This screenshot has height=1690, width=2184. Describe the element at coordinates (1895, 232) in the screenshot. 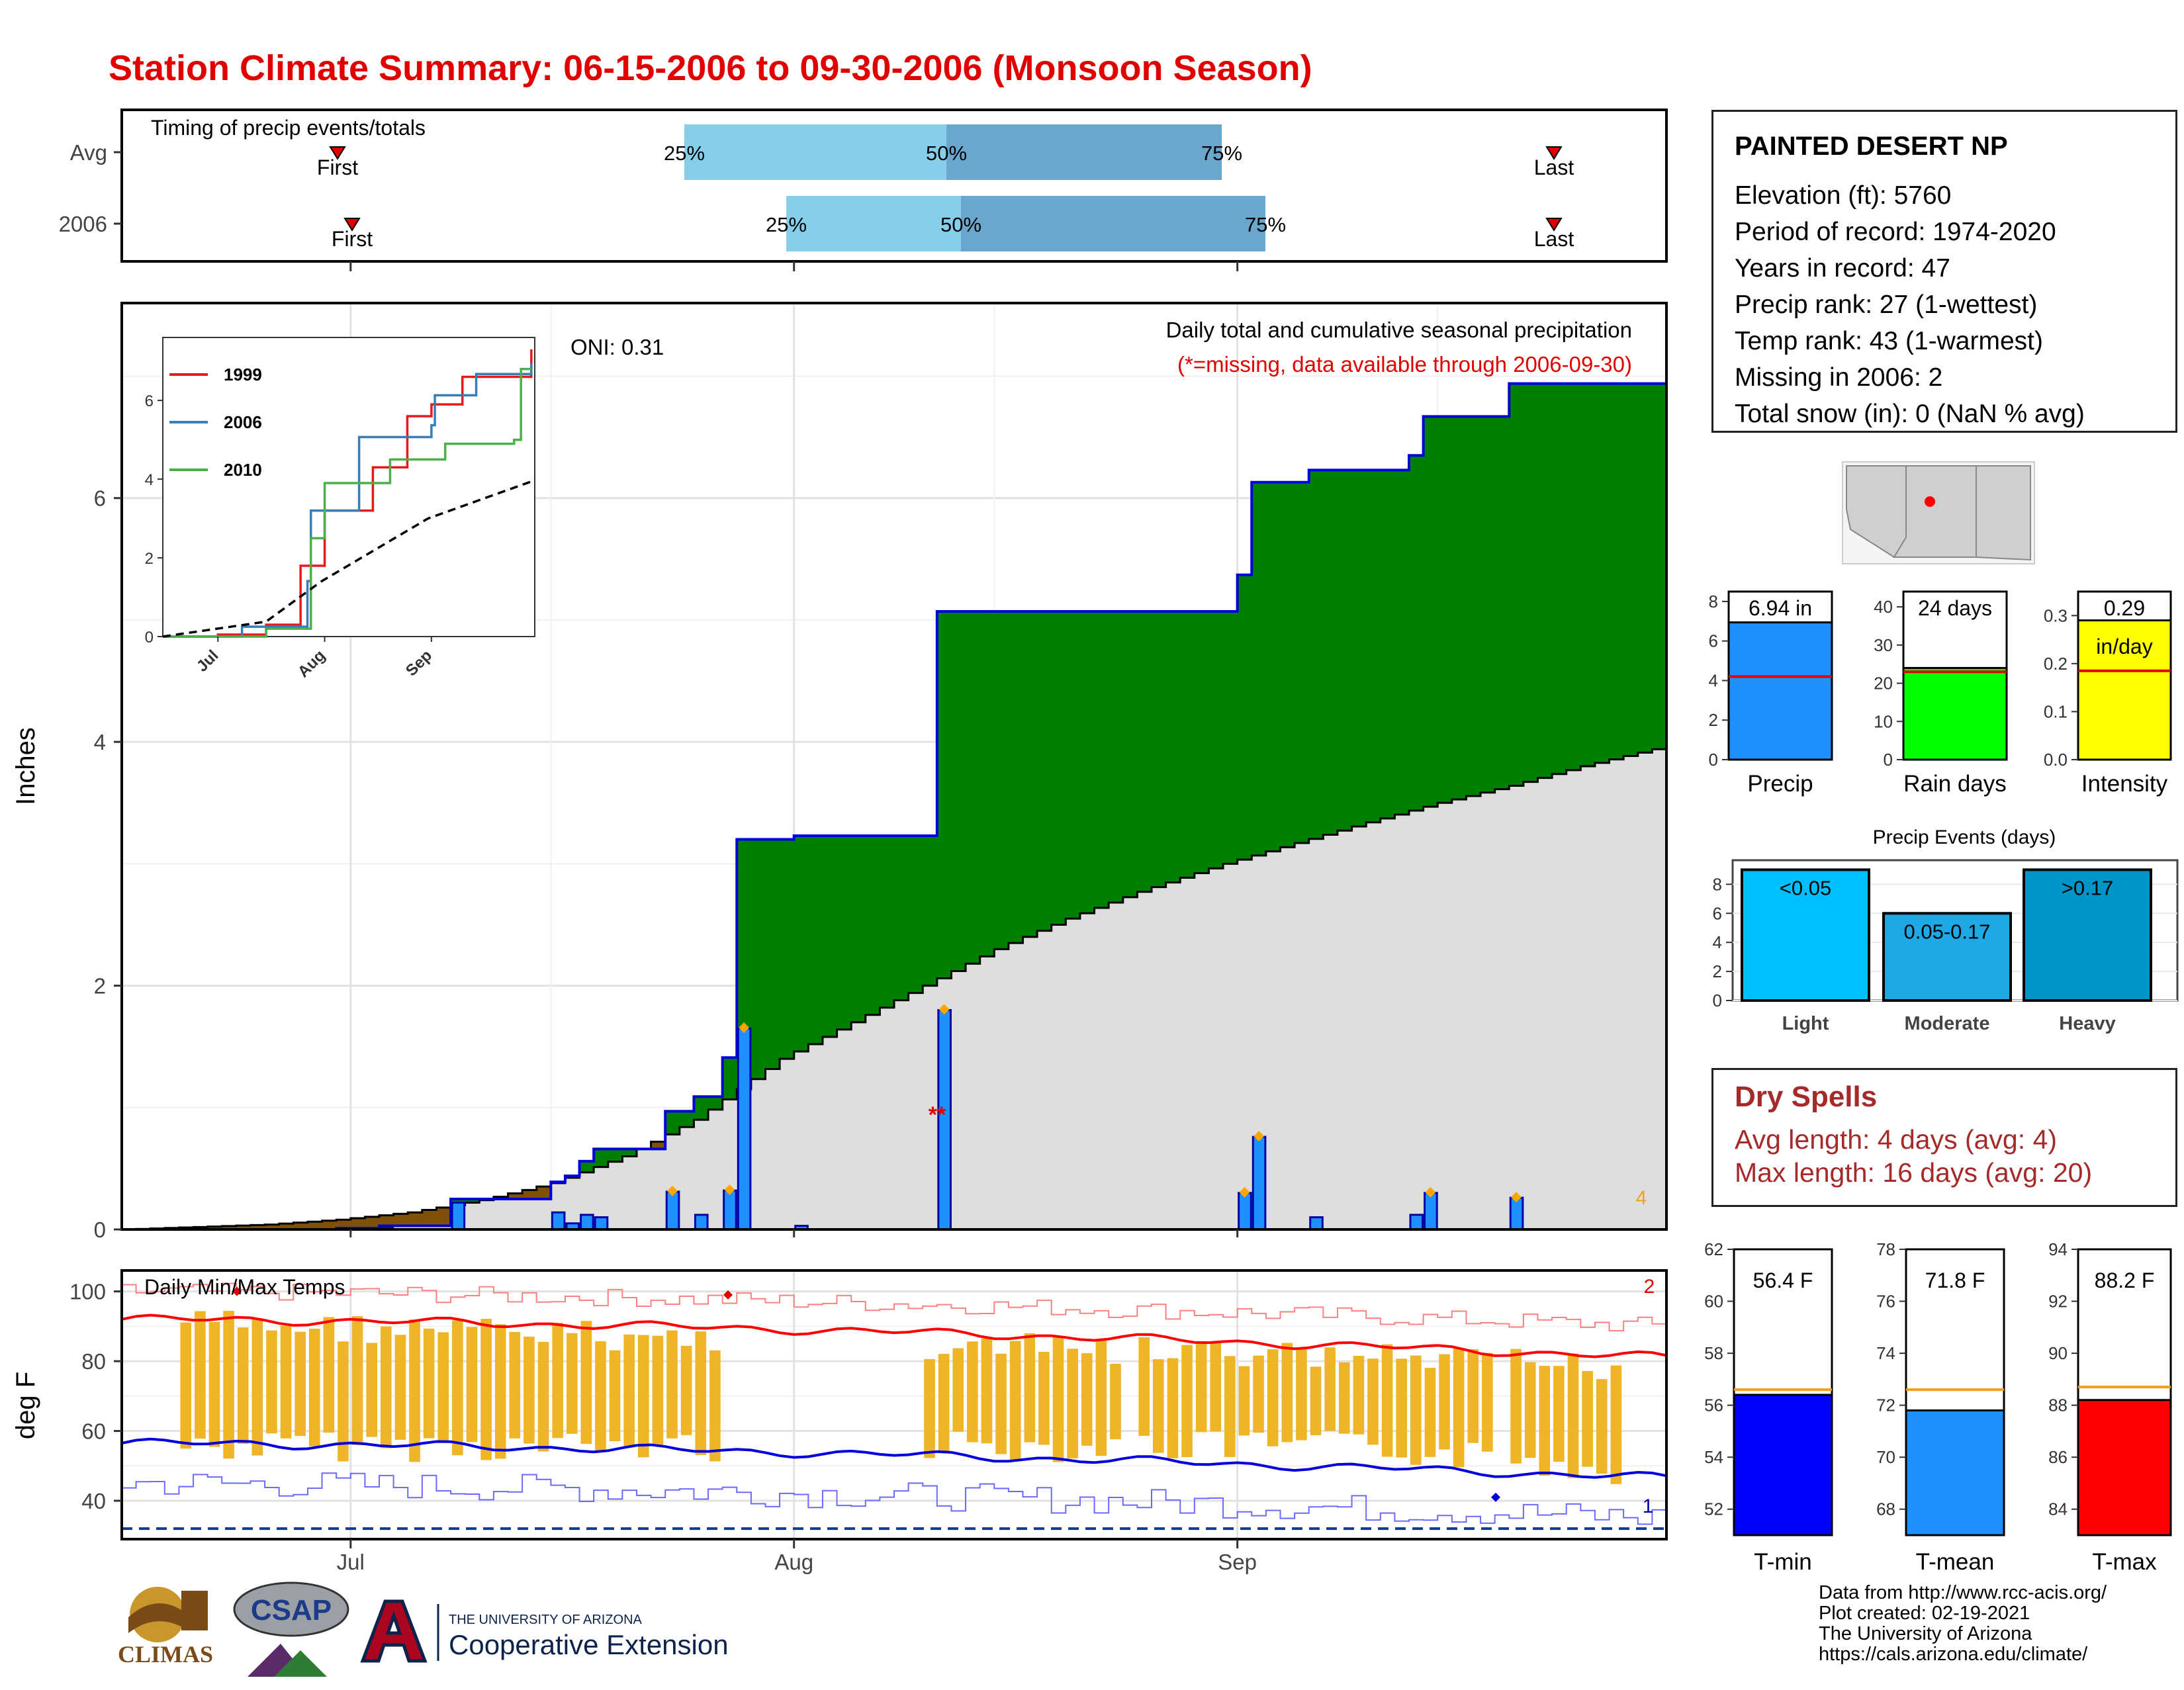

I see `station-period: Period of record: 1974-2020` at that location.